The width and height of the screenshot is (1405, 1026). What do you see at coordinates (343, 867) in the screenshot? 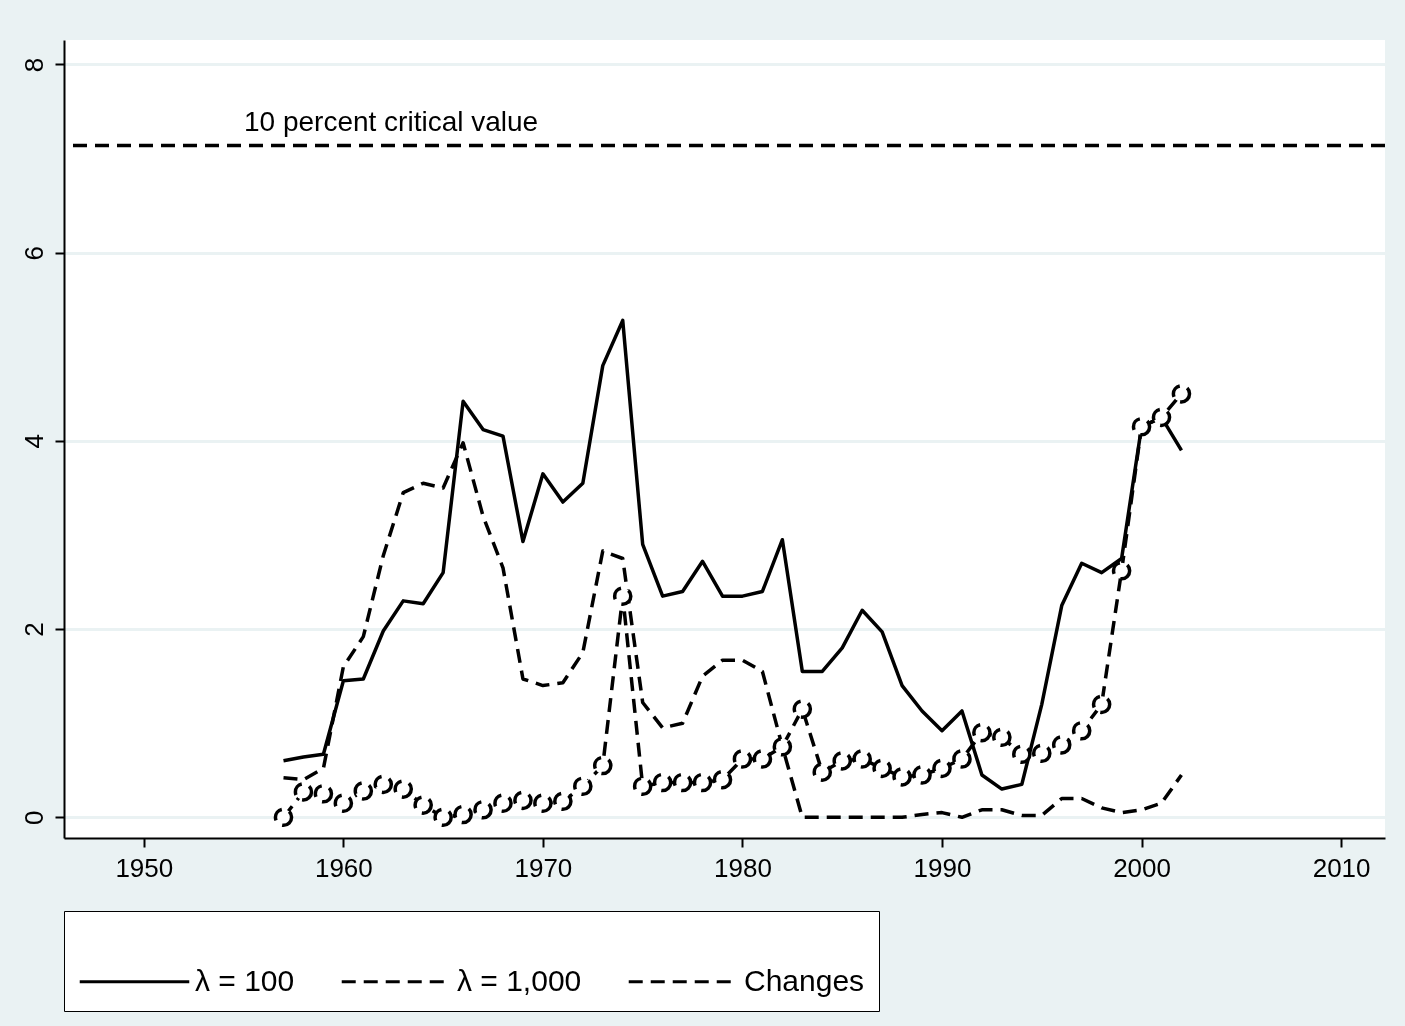
I see `x-tick-label: 1960` at bounding box center [343, 867].